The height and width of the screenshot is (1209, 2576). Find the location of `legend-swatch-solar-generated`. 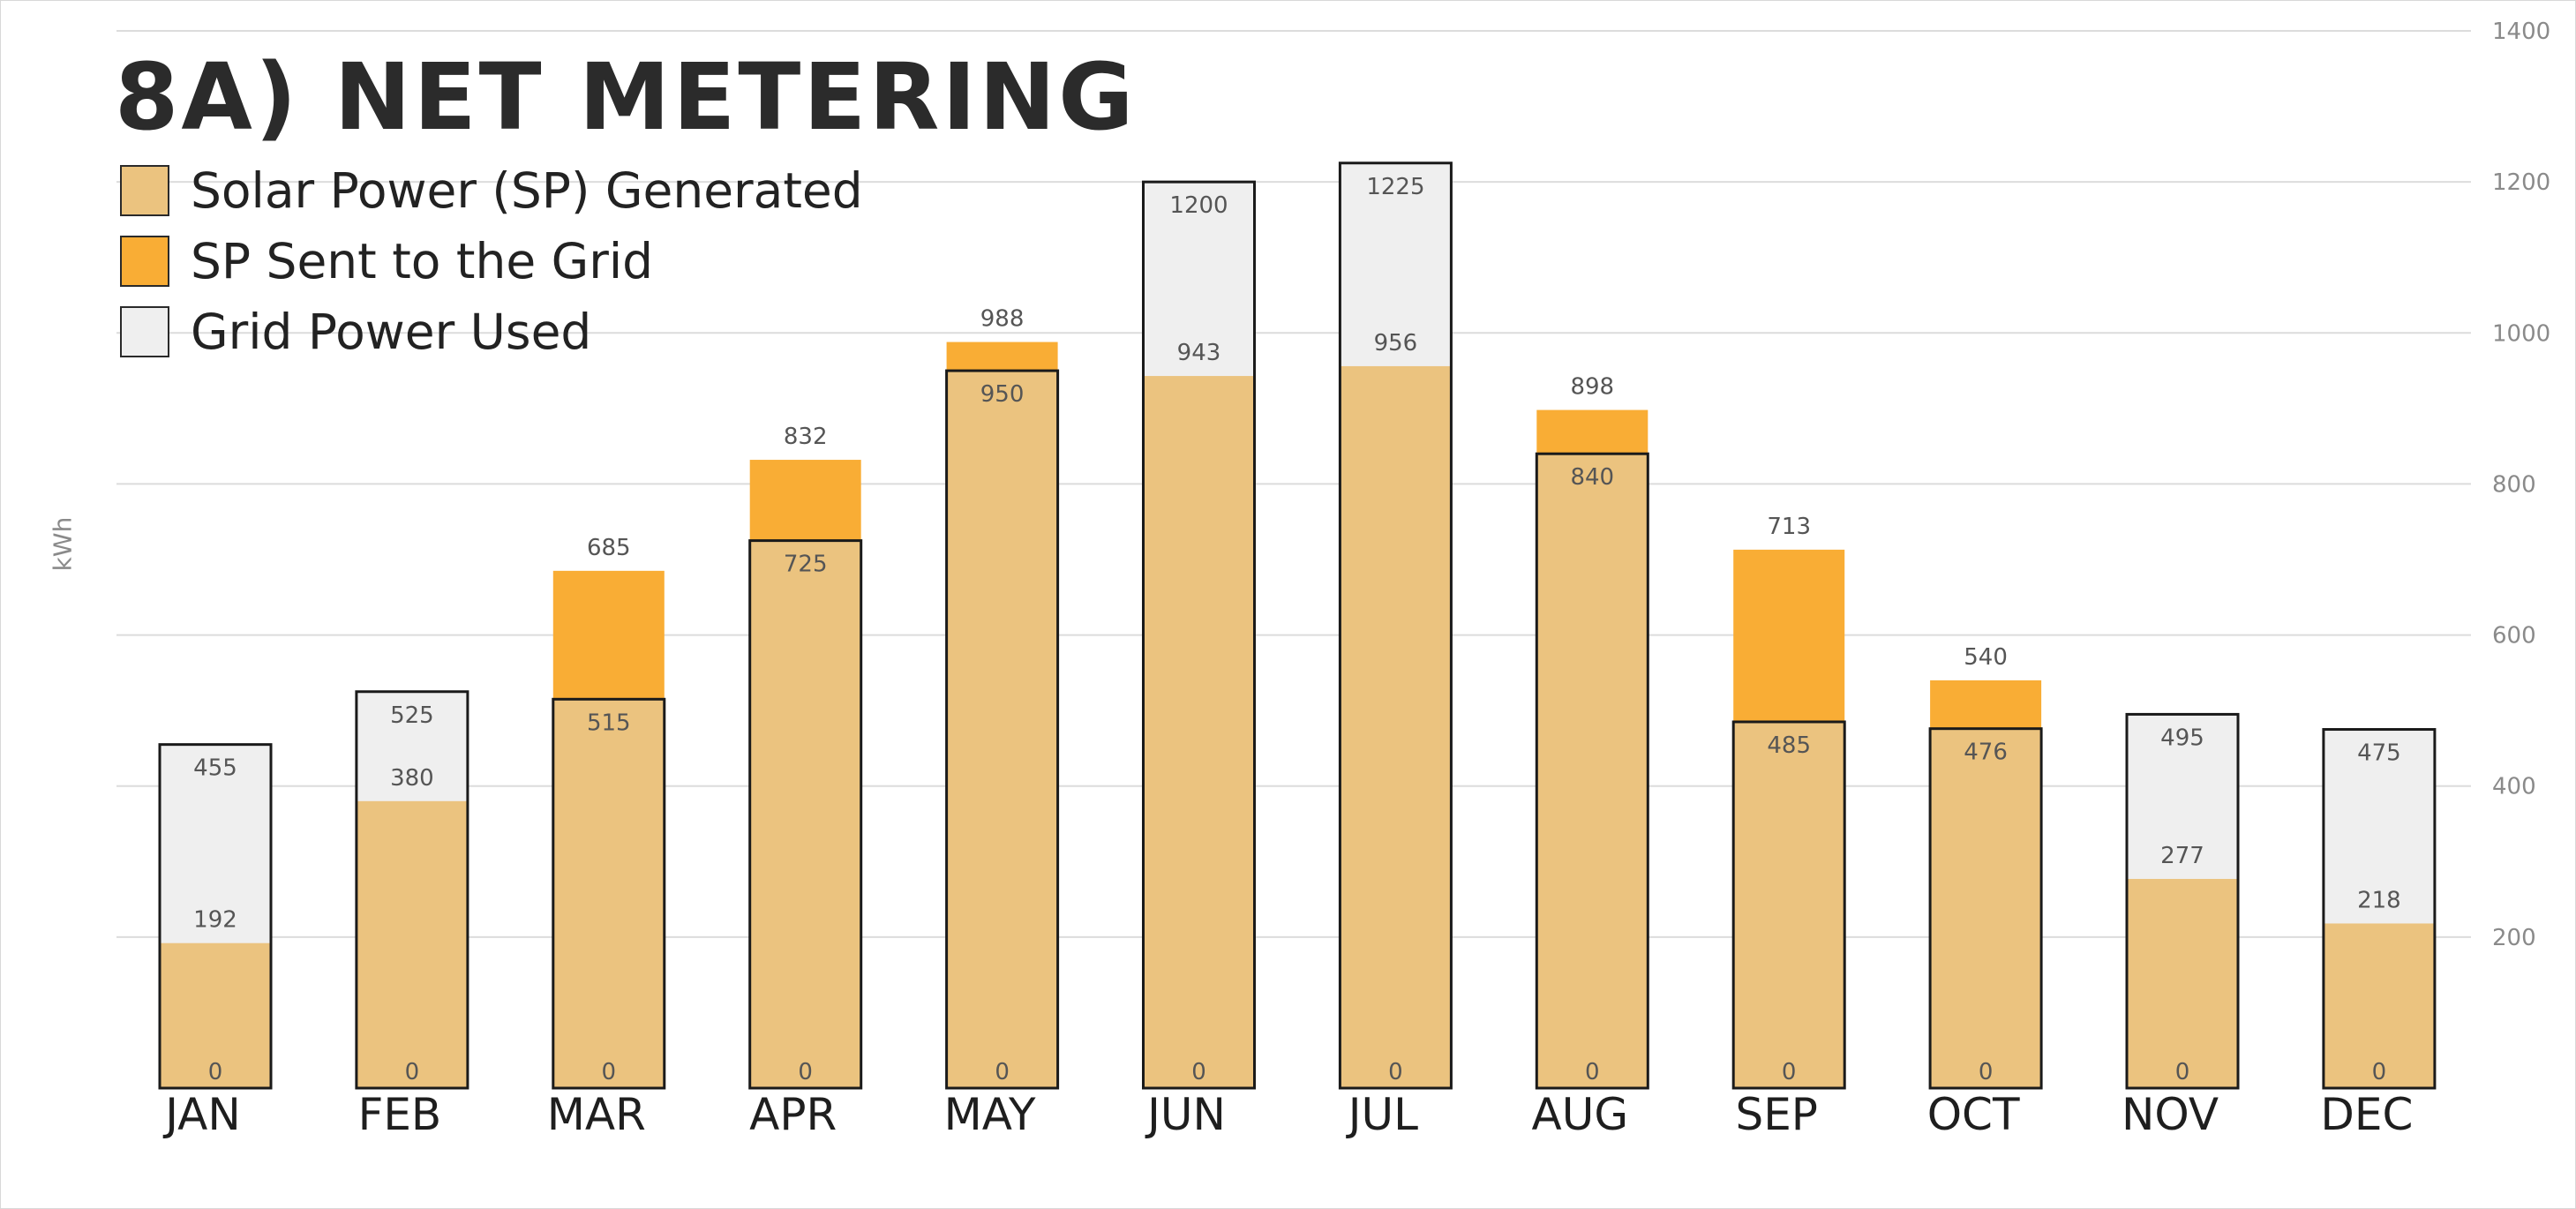

legend-swatch-solar-generated is located at coordinates (144, 190).